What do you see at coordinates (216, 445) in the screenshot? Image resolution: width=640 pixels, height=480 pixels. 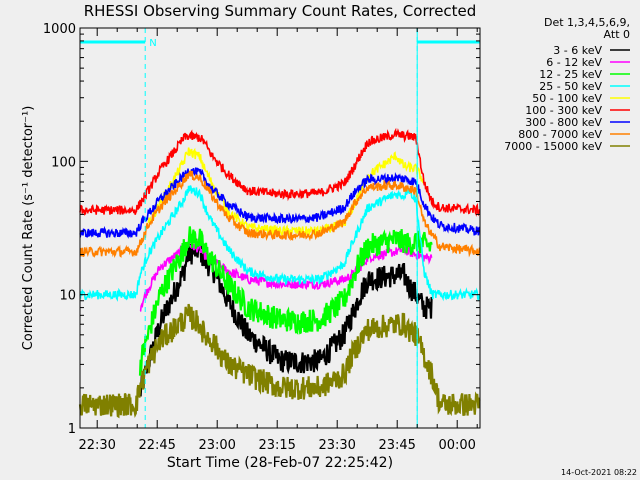 I see `x-tick-label-2: 23:00` at bounding box center [216, 445].